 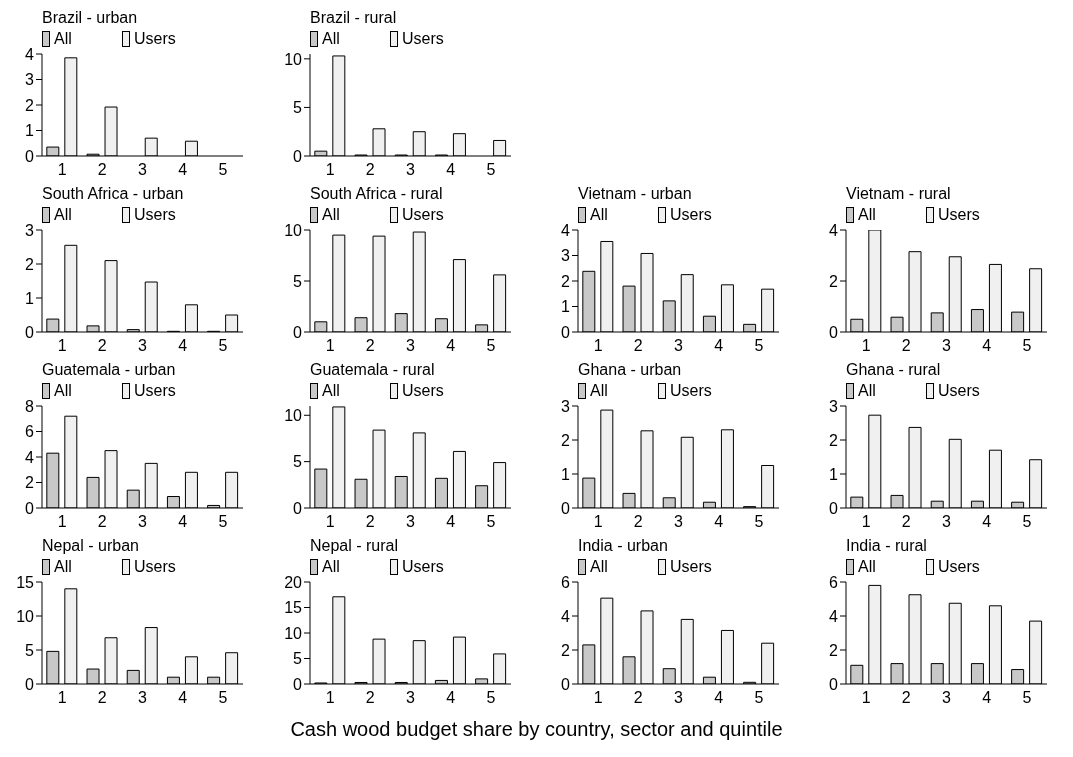 What do you see at coordinates (894, 370) in the screenshot?
I see `chart-title: Ghana - rural` at bounding box center [894, 370].